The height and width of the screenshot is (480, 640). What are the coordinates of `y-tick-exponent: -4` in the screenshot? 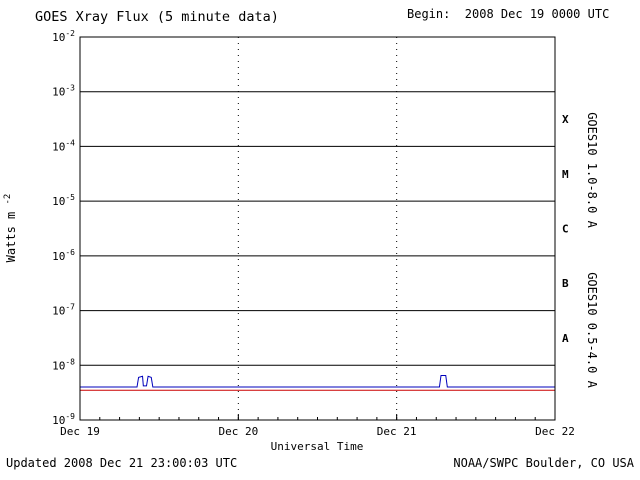 It's located at (70, 142).